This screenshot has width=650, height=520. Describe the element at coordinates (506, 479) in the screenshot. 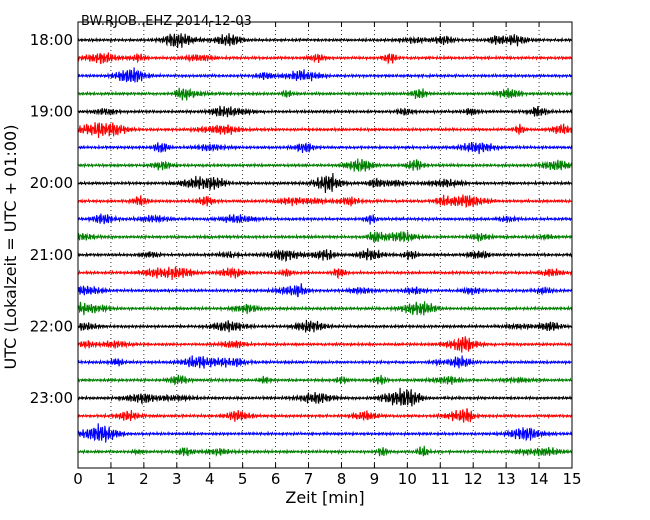

I see `x-tick-label: 13` at that location.